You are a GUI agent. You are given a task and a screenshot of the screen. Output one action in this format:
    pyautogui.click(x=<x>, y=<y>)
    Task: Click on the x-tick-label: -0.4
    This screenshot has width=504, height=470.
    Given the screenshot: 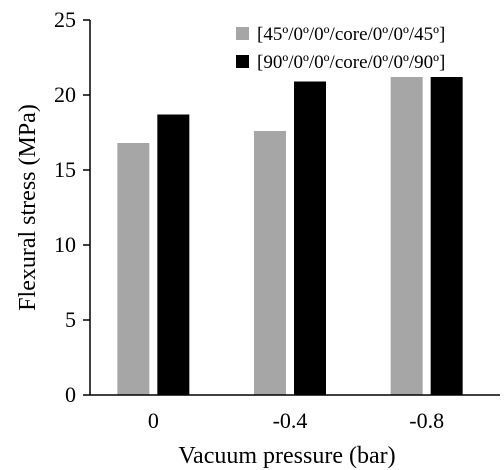 What is the action you would take?
    pyautogui.click(x=290, y=420)
    